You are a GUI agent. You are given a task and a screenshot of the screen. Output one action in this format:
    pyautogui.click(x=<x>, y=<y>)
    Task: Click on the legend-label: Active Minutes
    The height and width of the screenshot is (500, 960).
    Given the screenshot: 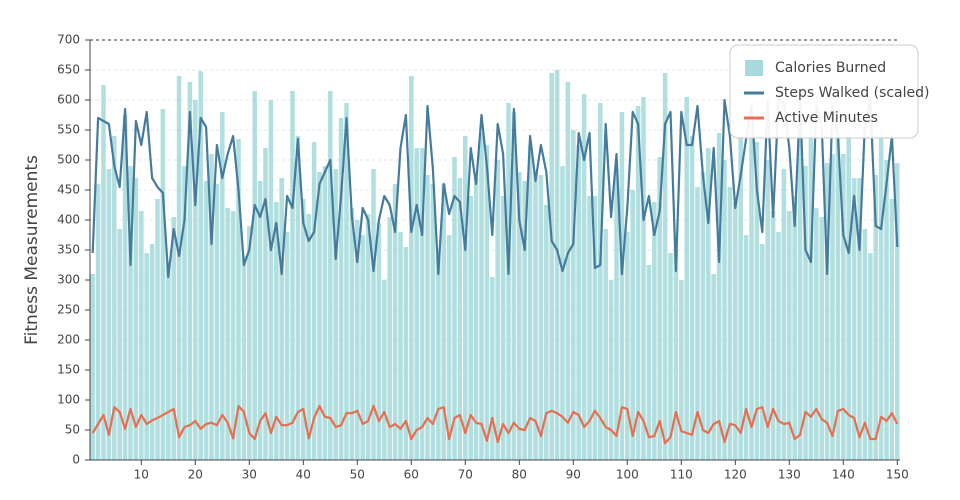 What is the action you would take?
    pyautogui.click(x=826, y=118)
    